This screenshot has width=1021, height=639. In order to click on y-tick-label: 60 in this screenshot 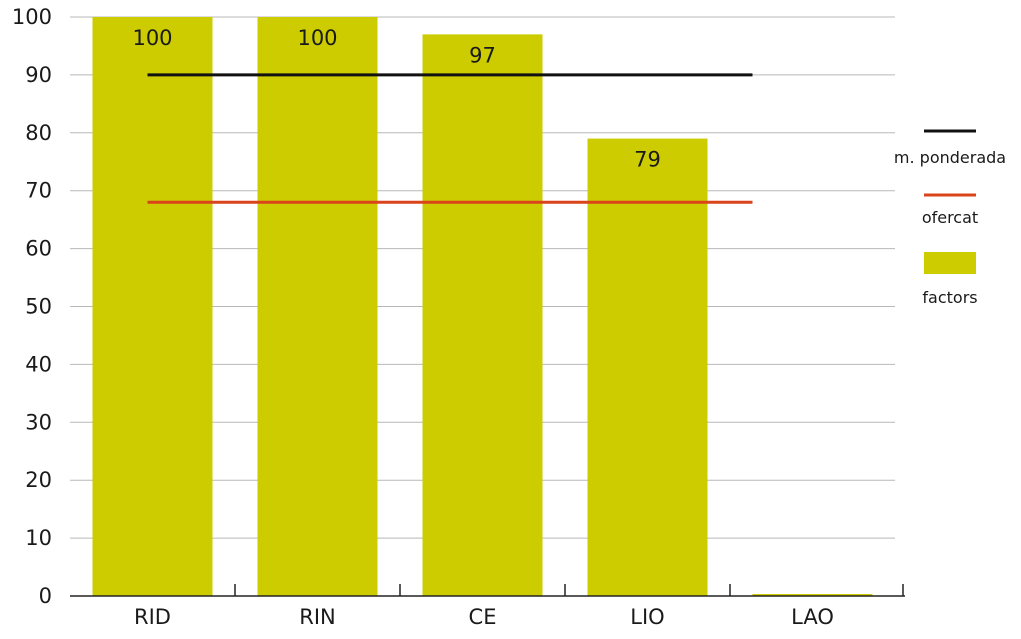, I will do `click(38, 249)`.